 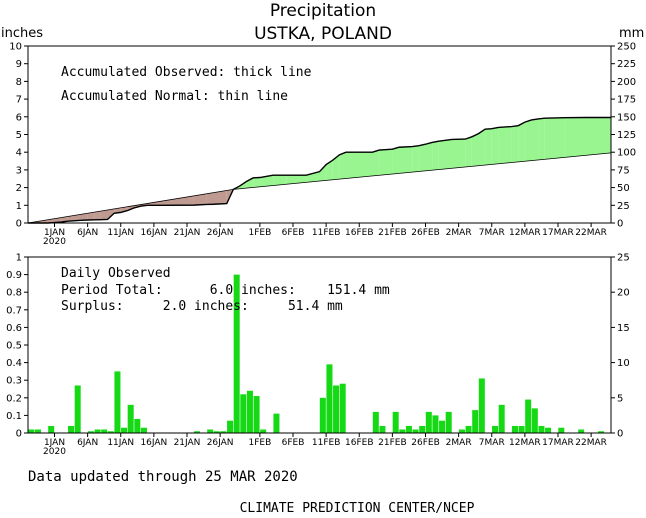 What do you see at coordinates (326, 443) in the screenshot?
I see `daily-x-tick-label: 11FEB` at bounding box center [326, 443].